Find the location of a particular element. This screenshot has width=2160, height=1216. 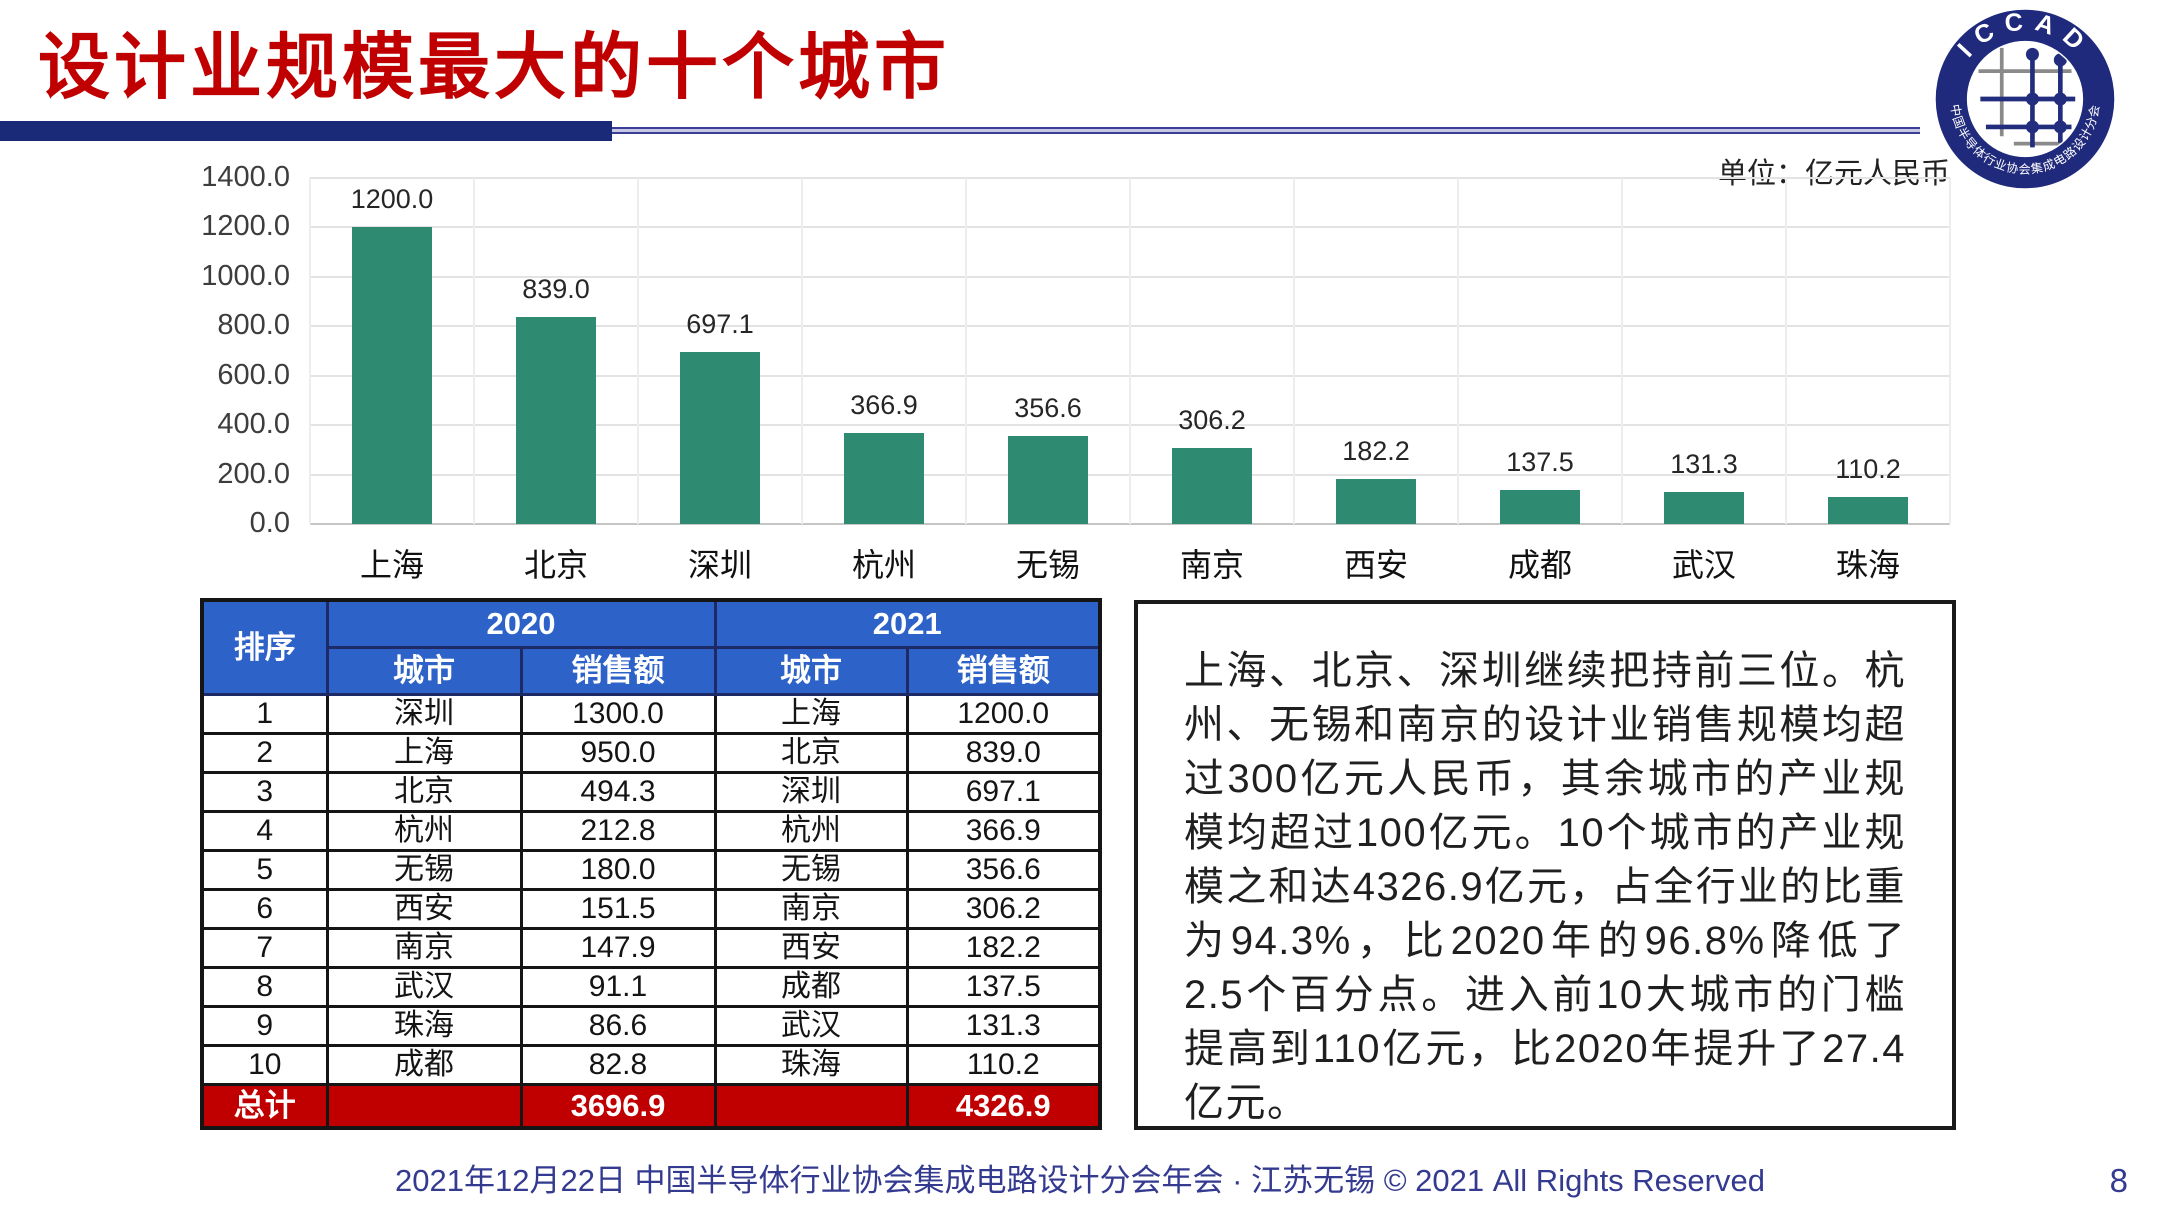

table-cell: 950.0 is located at coordinates (618, 753).